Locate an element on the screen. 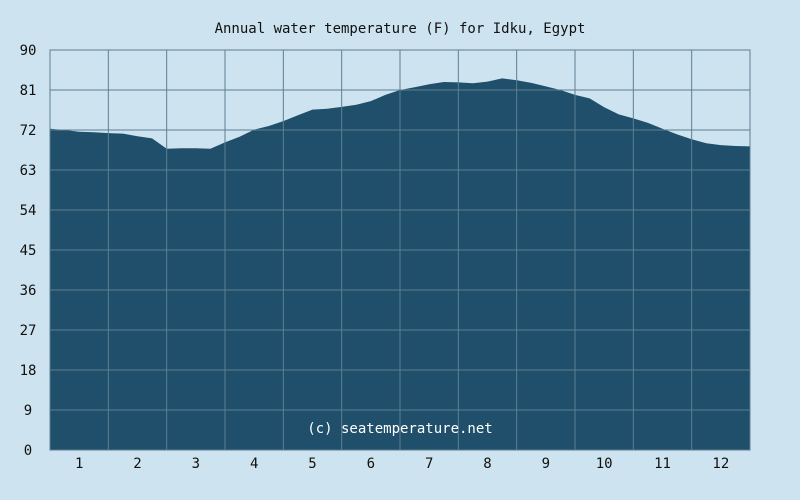 This screenshot has width=800, height=500. x-tick-label: 11 is located at coordinates (662, 464).